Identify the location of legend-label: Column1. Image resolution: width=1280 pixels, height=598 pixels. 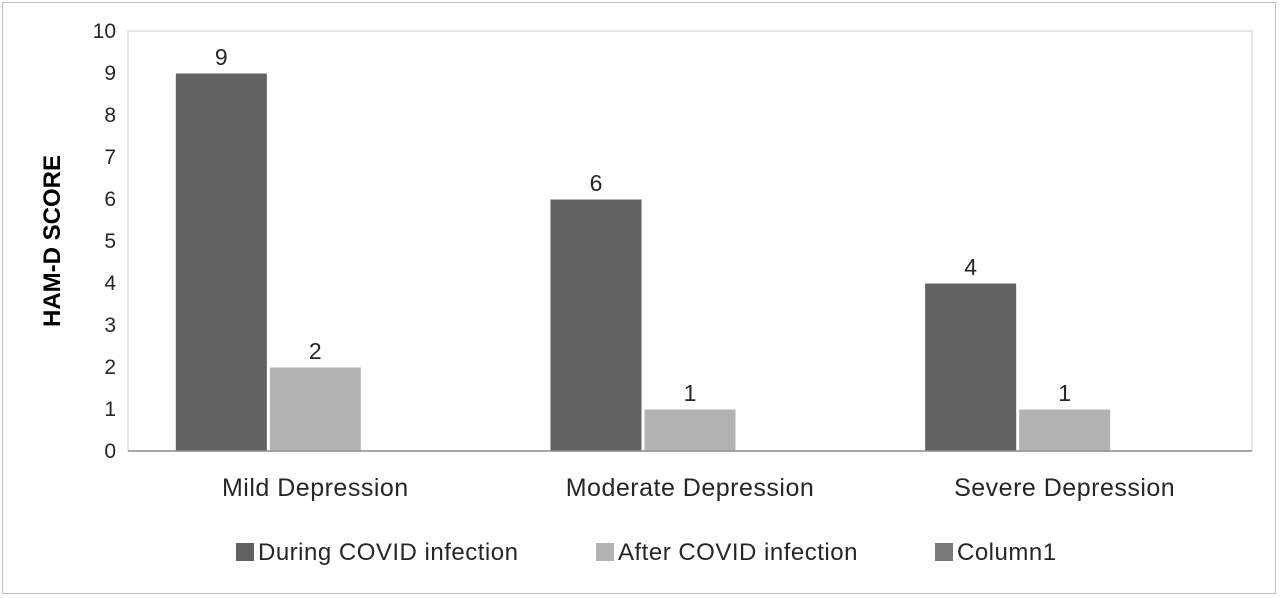
(1007, 552).